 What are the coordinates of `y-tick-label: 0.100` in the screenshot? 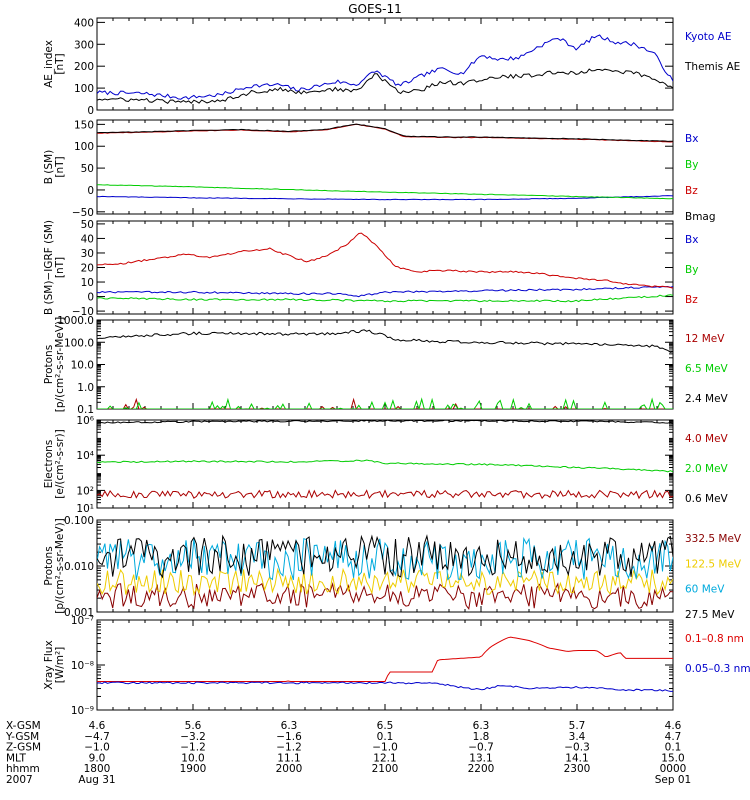 It's located at (79, 521).